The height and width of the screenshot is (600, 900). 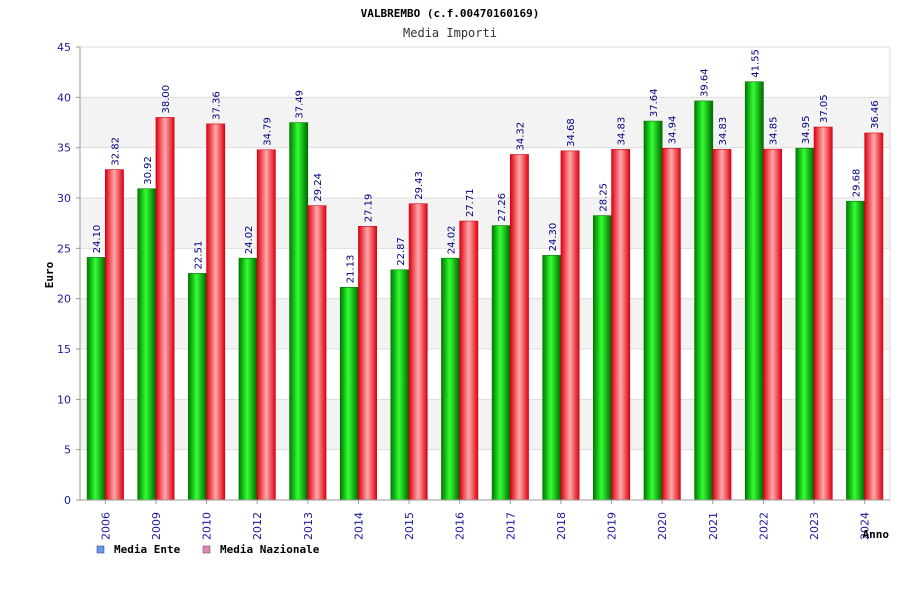 What do you see at coordinates (419, 185) in the screenshot?
I see `data-label-media-nazionale: 29.43` at bounding box center [419, 185].